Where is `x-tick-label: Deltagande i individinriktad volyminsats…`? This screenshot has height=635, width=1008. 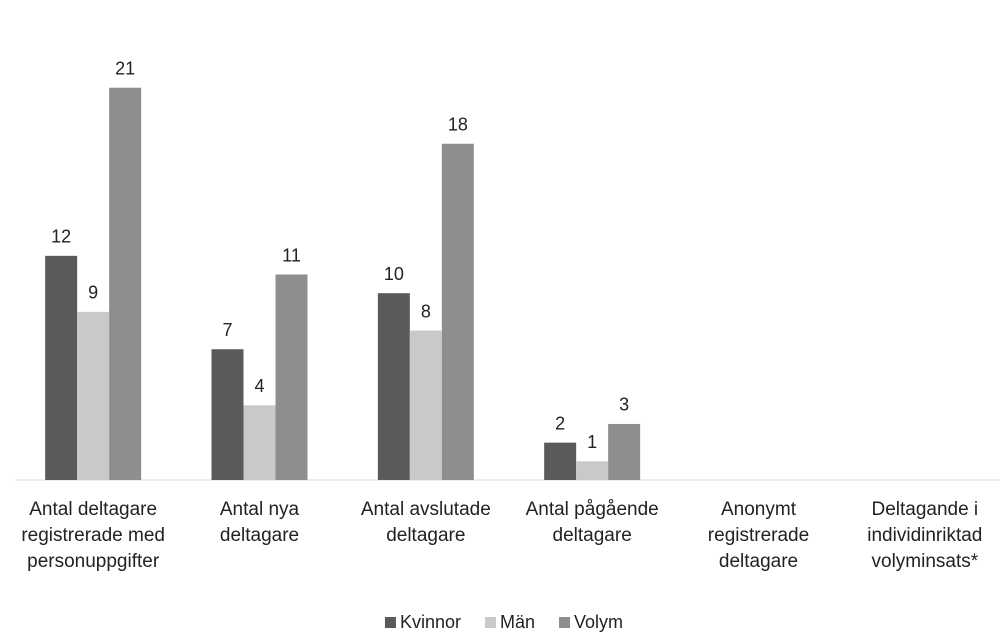 x-tick-label: Deltagande i individinriktad volyminsats… is located at coordinates (925, 535).